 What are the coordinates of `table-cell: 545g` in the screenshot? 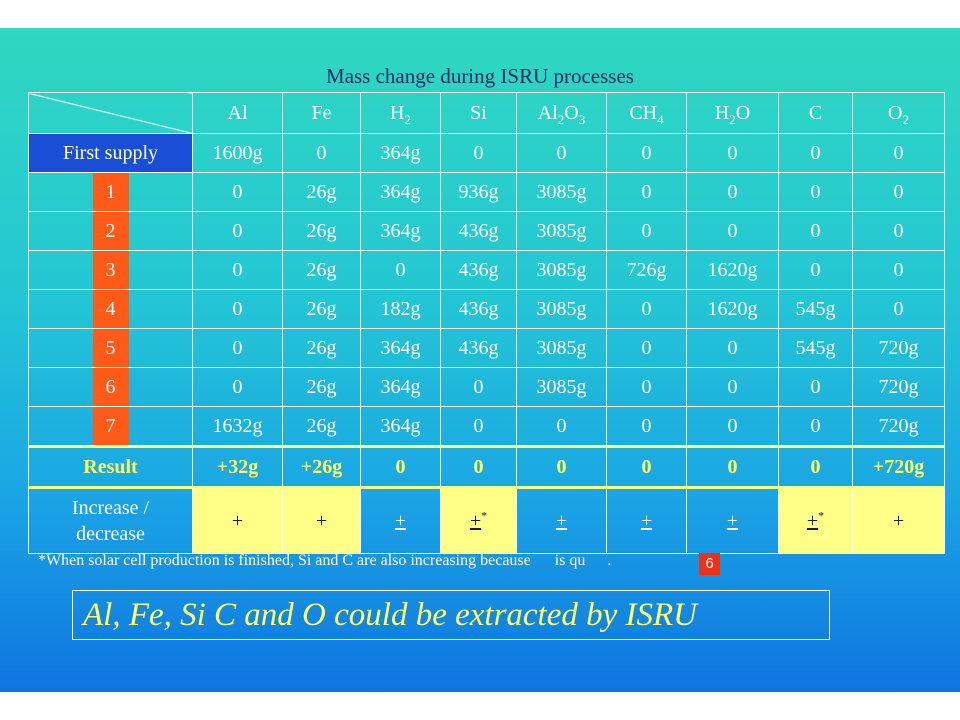 It's located at (815, 309).